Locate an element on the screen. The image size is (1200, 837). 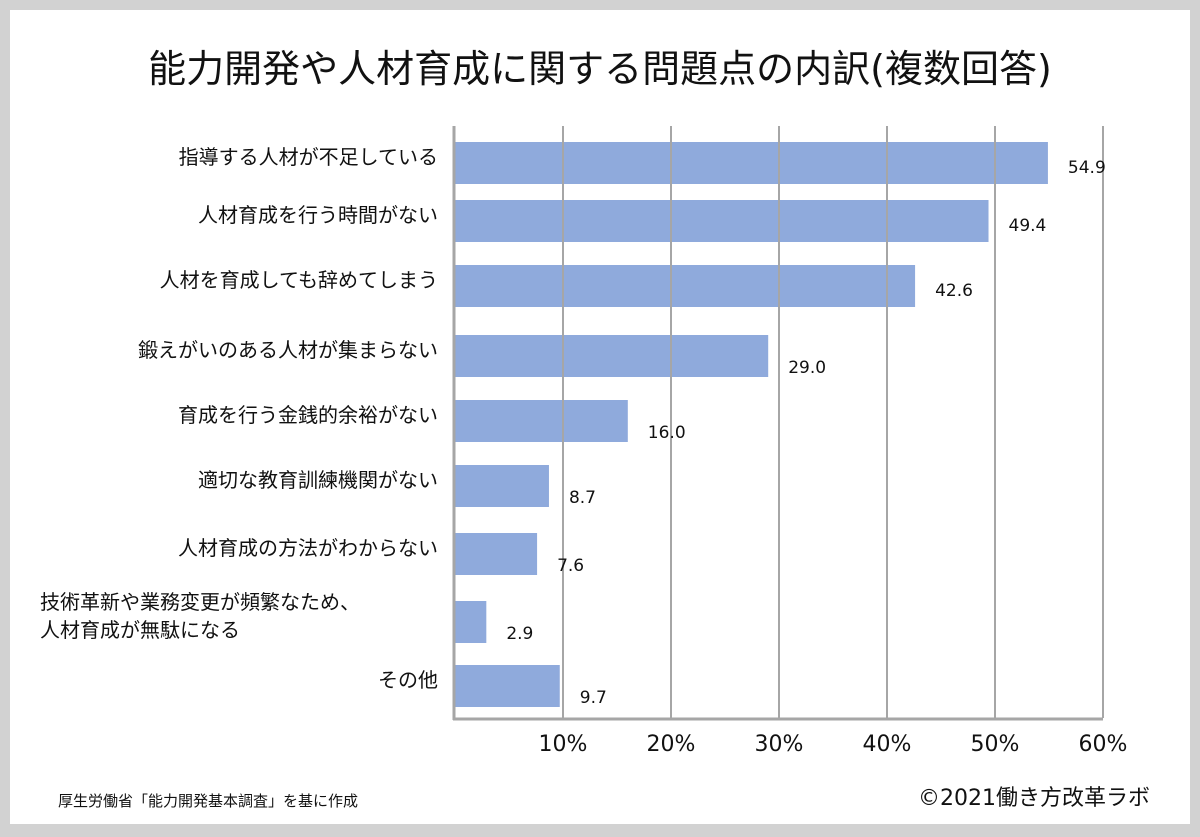
data-label: 54.9 is located at coordinates (1086, 168).